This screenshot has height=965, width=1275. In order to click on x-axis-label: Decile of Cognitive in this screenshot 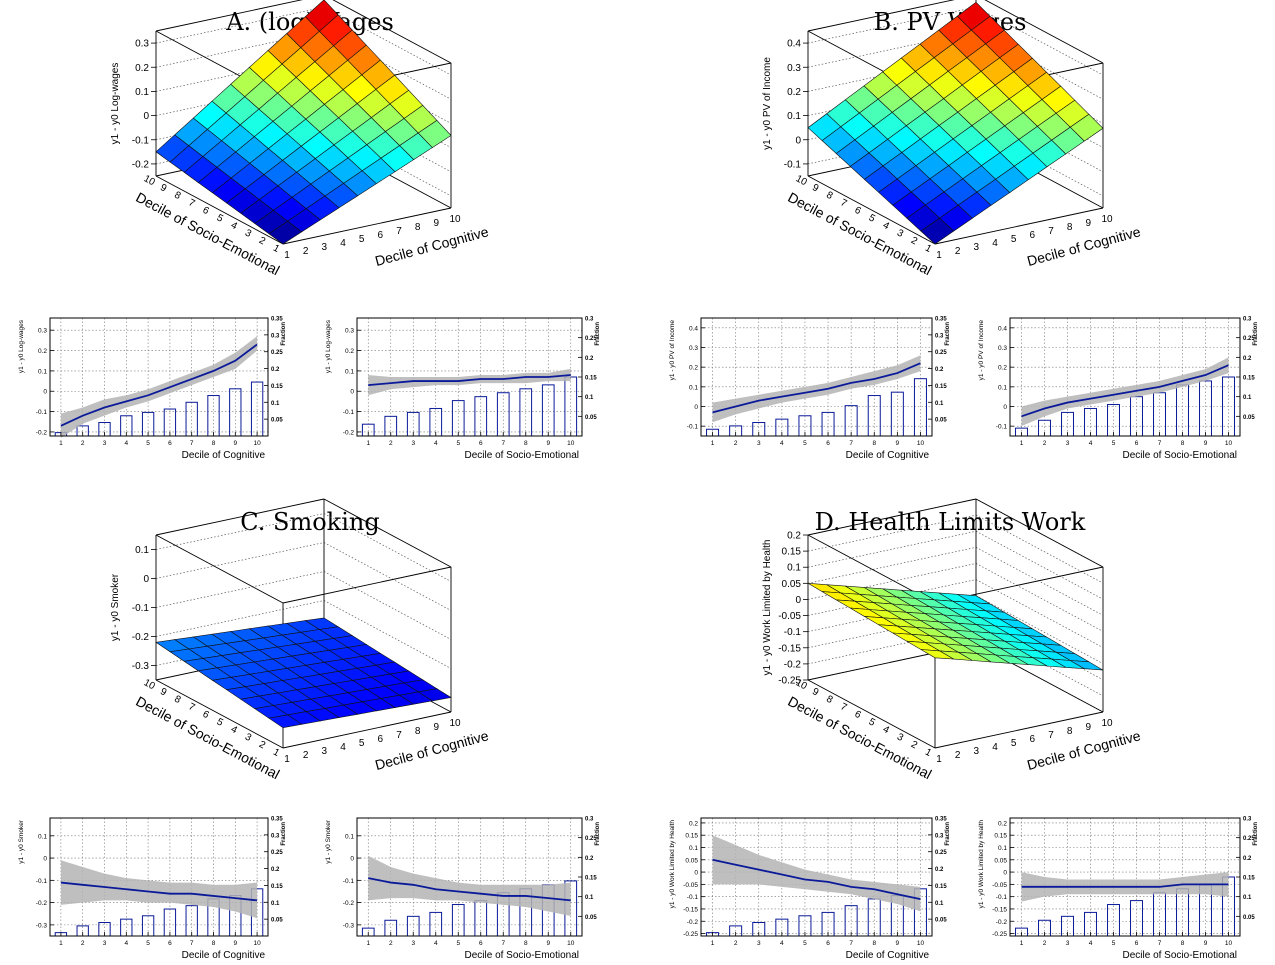, I will do `click(888, 955)`.